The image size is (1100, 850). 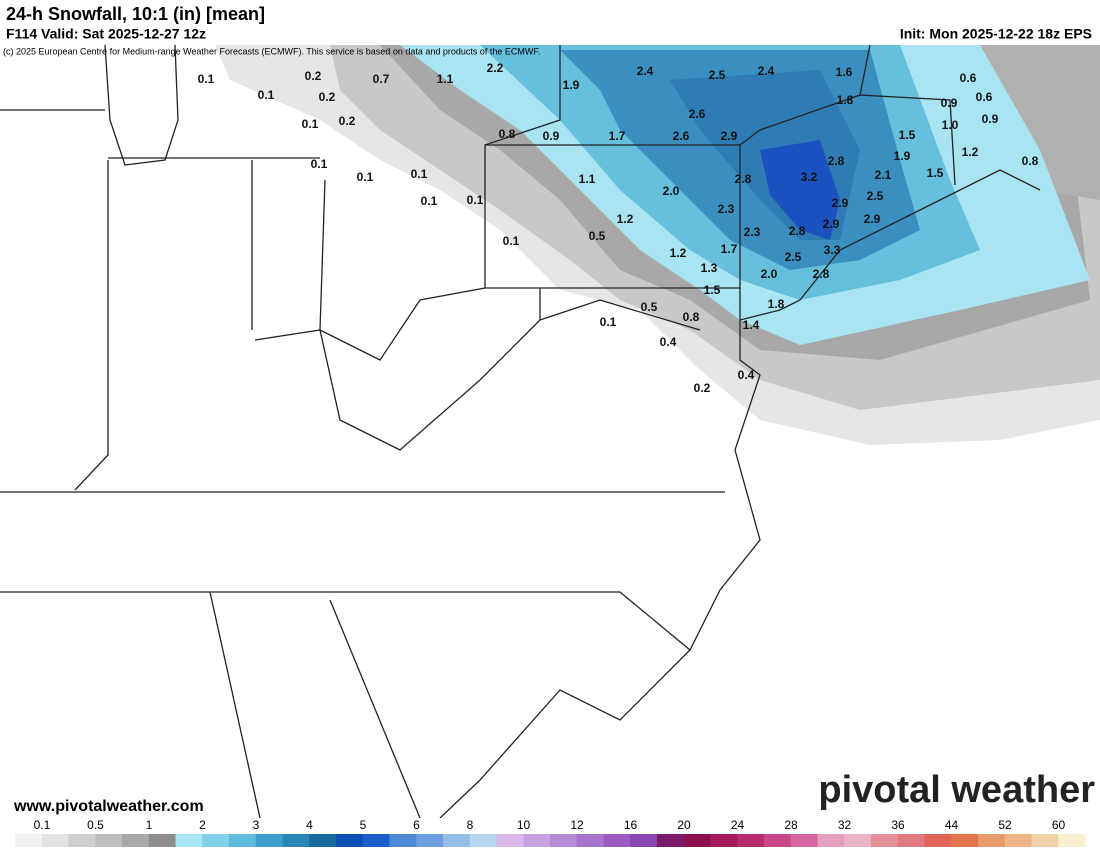 I want to click on map-value-label: 2.5, so click(x=717, y=75).